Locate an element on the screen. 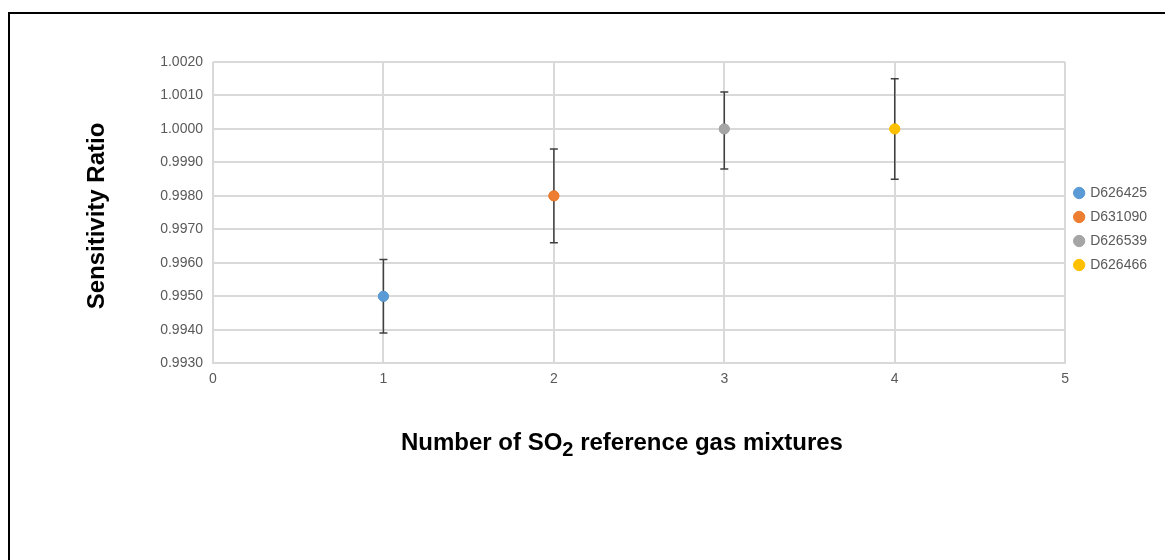  y-tick-label: 0.9970 is located at coordinates (182, 228).